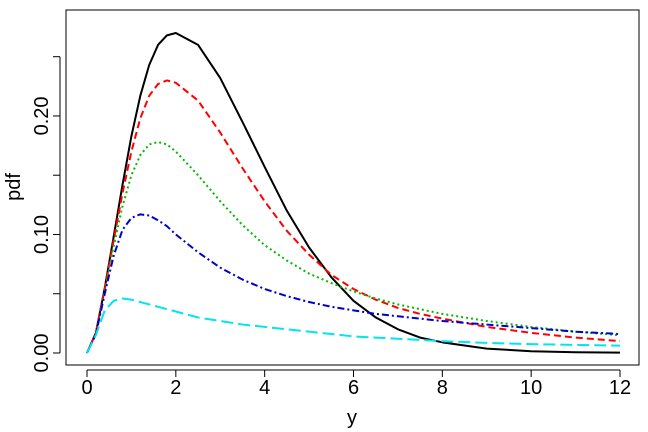 Image resolution: width=648 pixels, height=432 pixels. What do you see at coordinates (442, 388) in the screenshot?
I see `x-tick-label: 8` at bounding box center [442, 388].